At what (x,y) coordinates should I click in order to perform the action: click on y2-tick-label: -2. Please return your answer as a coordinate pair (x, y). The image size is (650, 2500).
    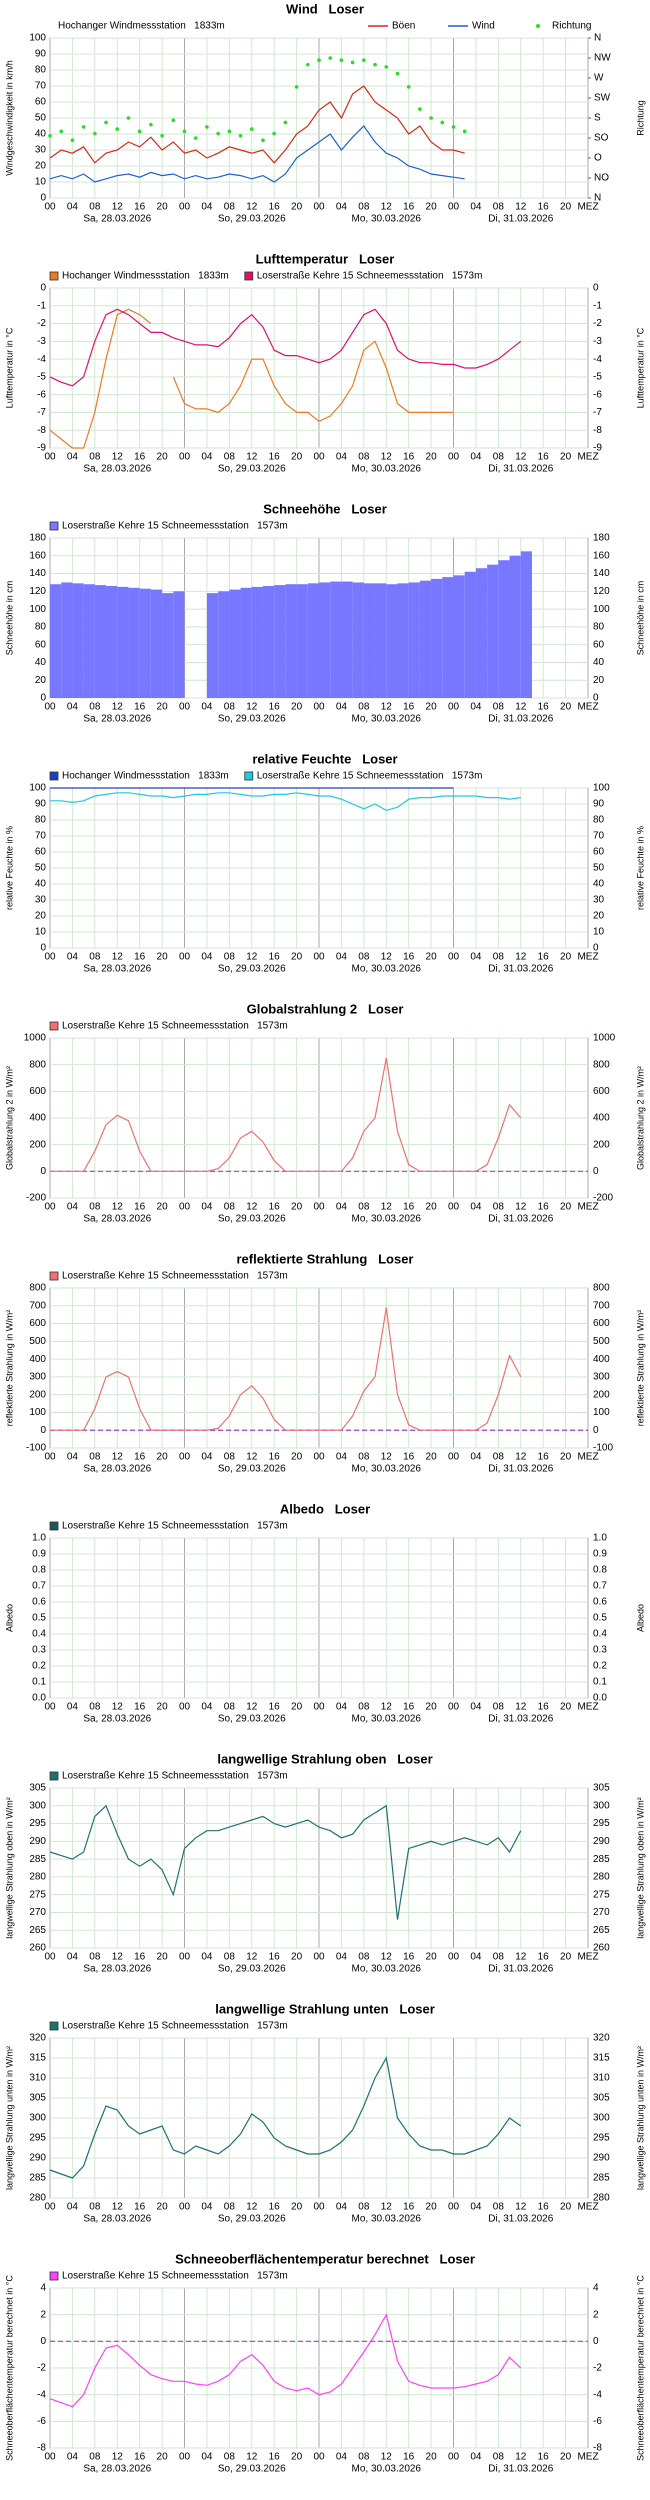
    Looking at the image, I should click on (597, 2368).